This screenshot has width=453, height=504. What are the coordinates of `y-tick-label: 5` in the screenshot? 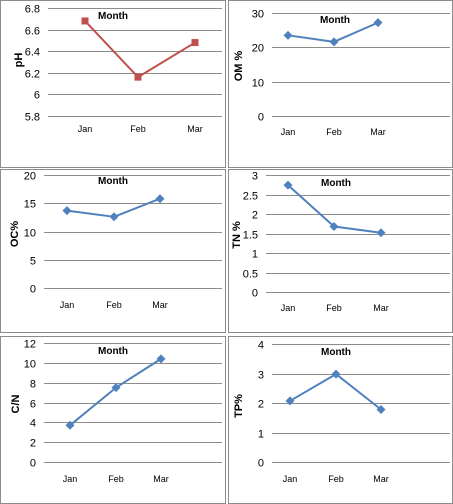 It's located at (33, 262).